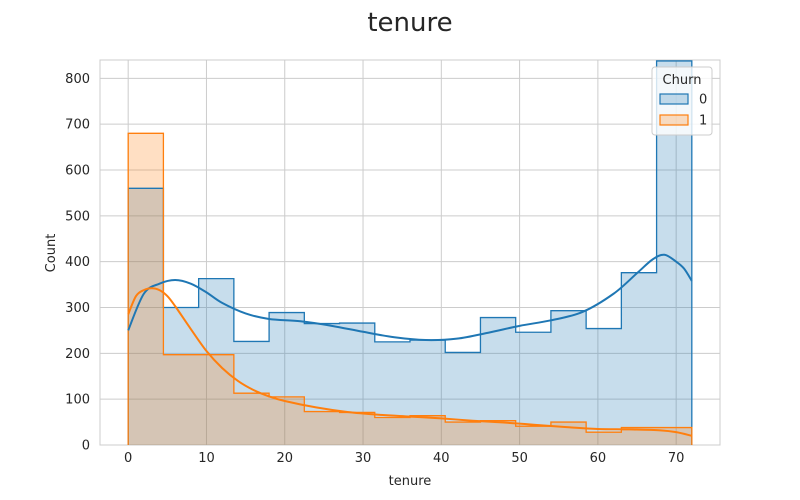 The width and height of the screenshot is (800, 500). Describe the element at coordinates (206, 458) in the screenshot. I see `x-tick-label: 10` at that location.